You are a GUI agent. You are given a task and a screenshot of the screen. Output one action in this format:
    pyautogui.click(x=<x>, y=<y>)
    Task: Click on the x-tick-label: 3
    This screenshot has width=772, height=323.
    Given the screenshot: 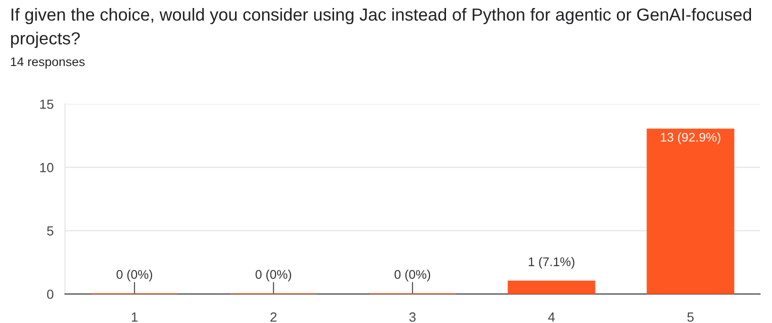 What is the action you would take?
    pyautogui.click(x=412, y=317)
    